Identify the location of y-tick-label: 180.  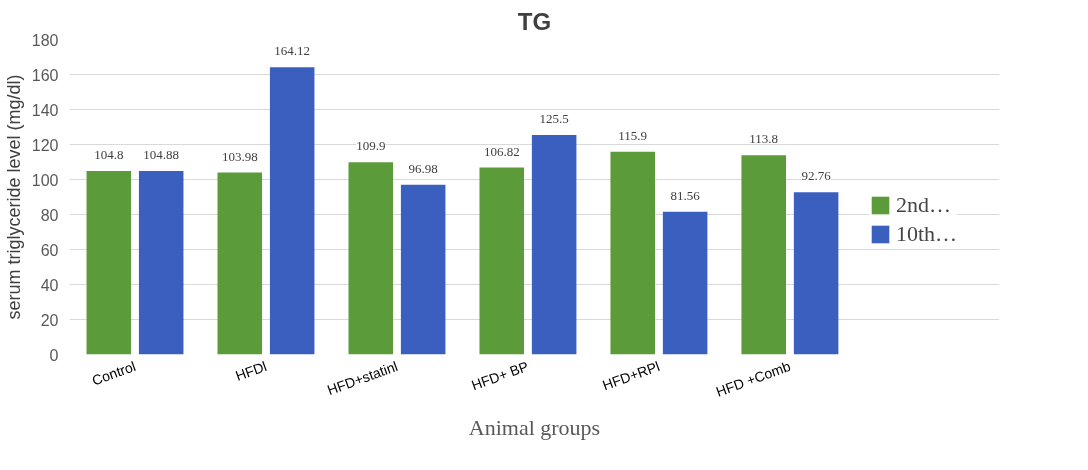
(45, 40).